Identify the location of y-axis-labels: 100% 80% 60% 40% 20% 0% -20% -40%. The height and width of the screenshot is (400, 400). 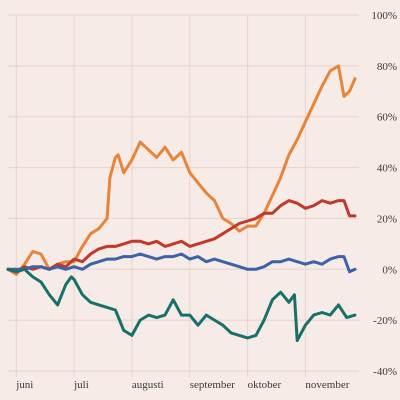
(384, 194).